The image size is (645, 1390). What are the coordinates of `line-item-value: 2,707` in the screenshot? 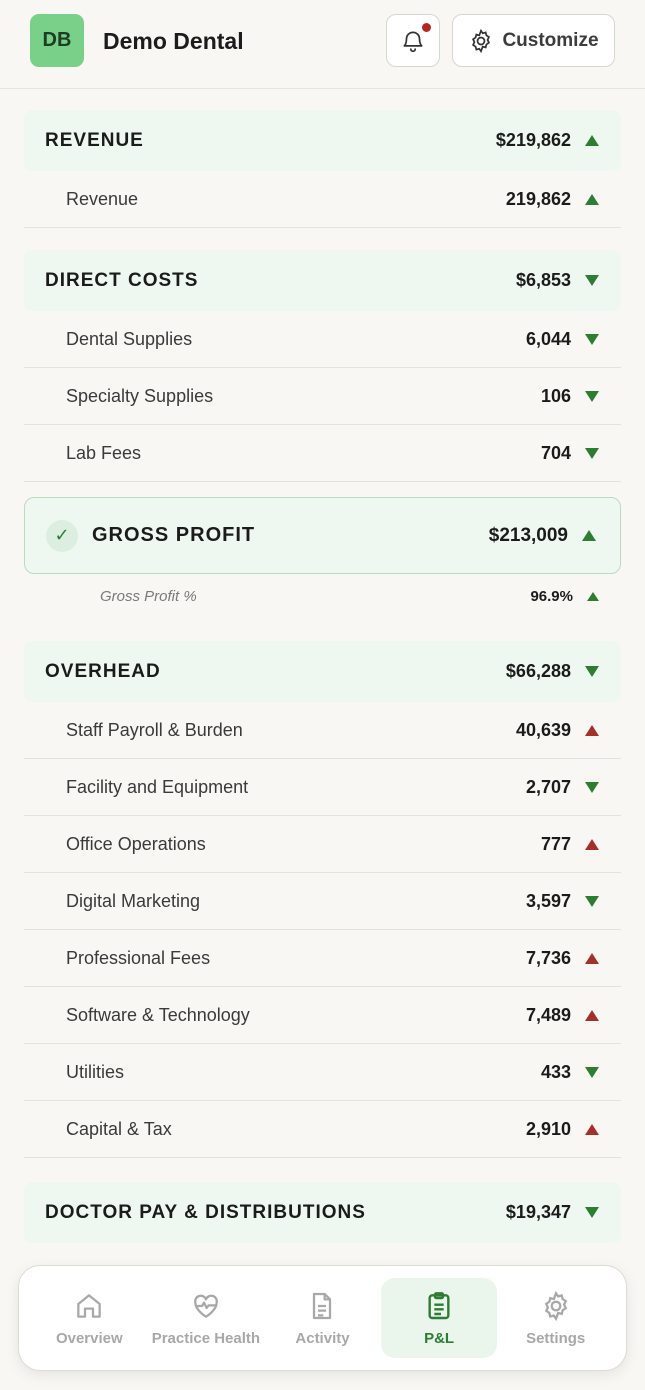 It's located at (548, 786).